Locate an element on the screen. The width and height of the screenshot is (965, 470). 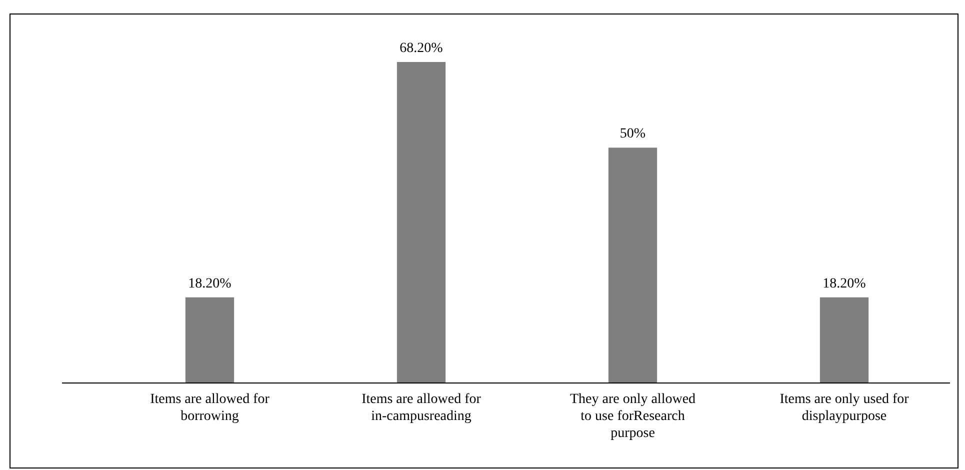
x-tick-label: They are only allowed to use forResearch purpose is located at coordinates (633, 416).